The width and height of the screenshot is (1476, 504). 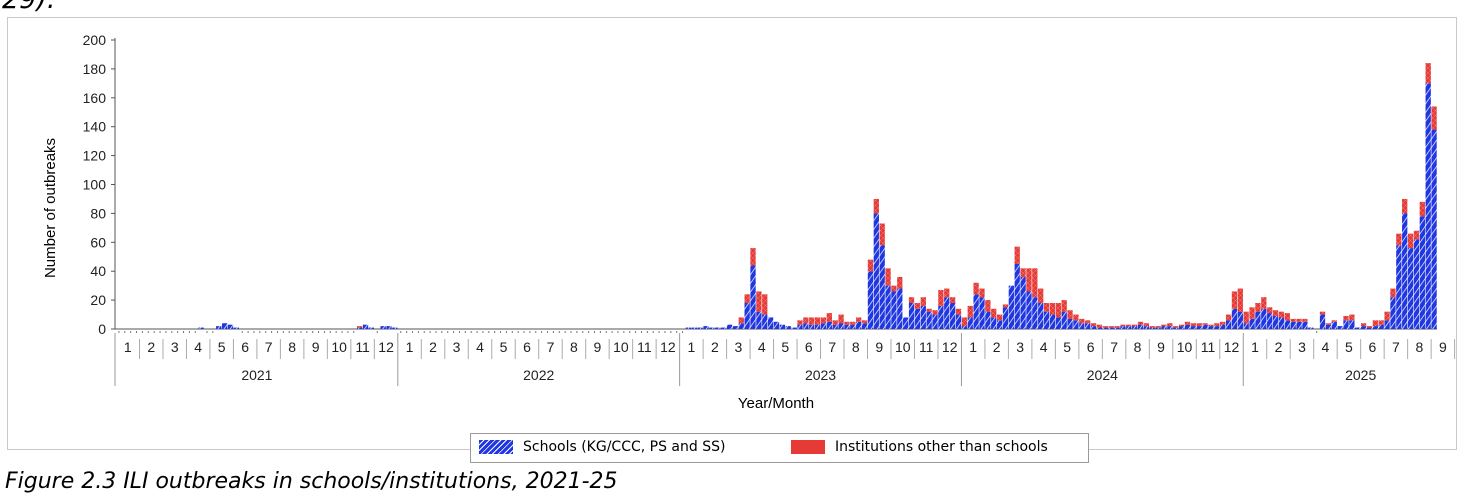 What do you see at coordinates (95, 98) in the screenshot?
I see `y-tick-label: 160` at bounding box center [95, 98].